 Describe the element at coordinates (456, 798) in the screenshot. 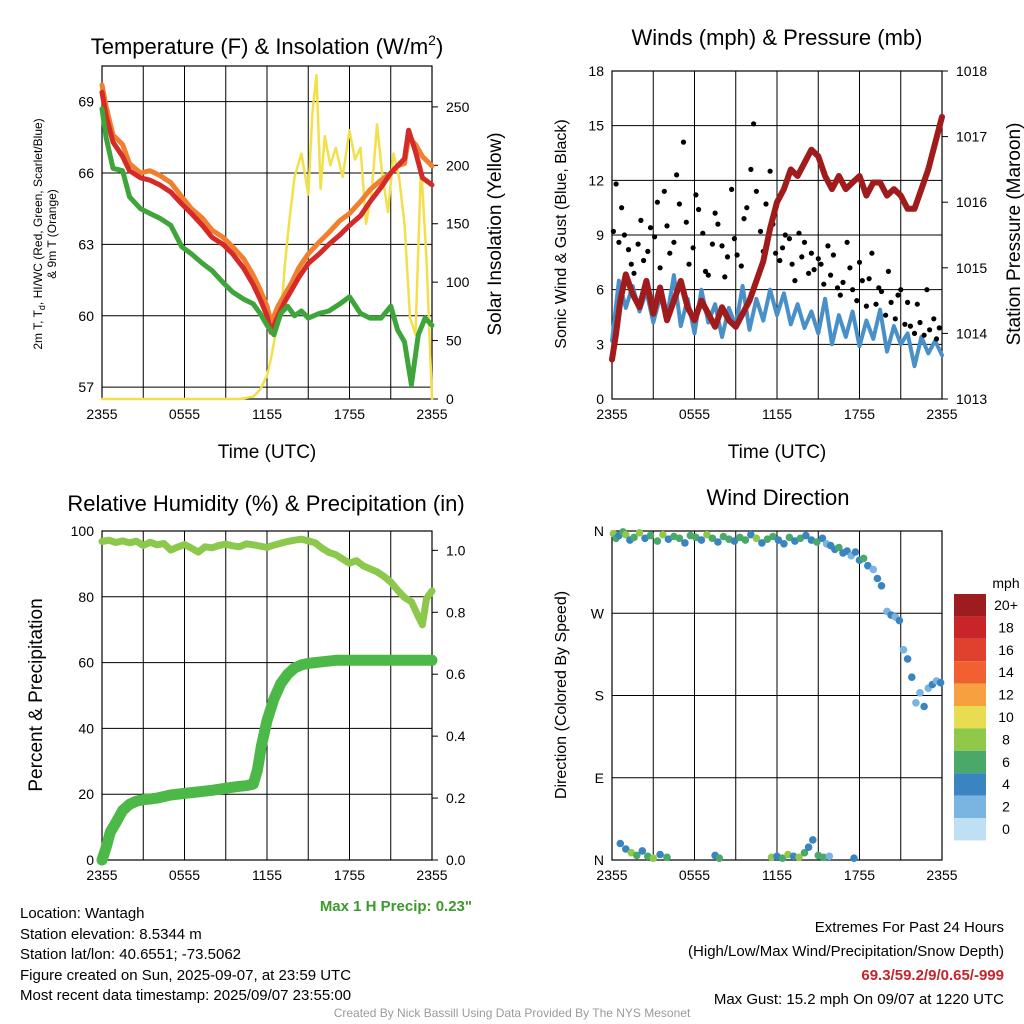

I see `humidity-y2tick-label: 0.2` at that location.